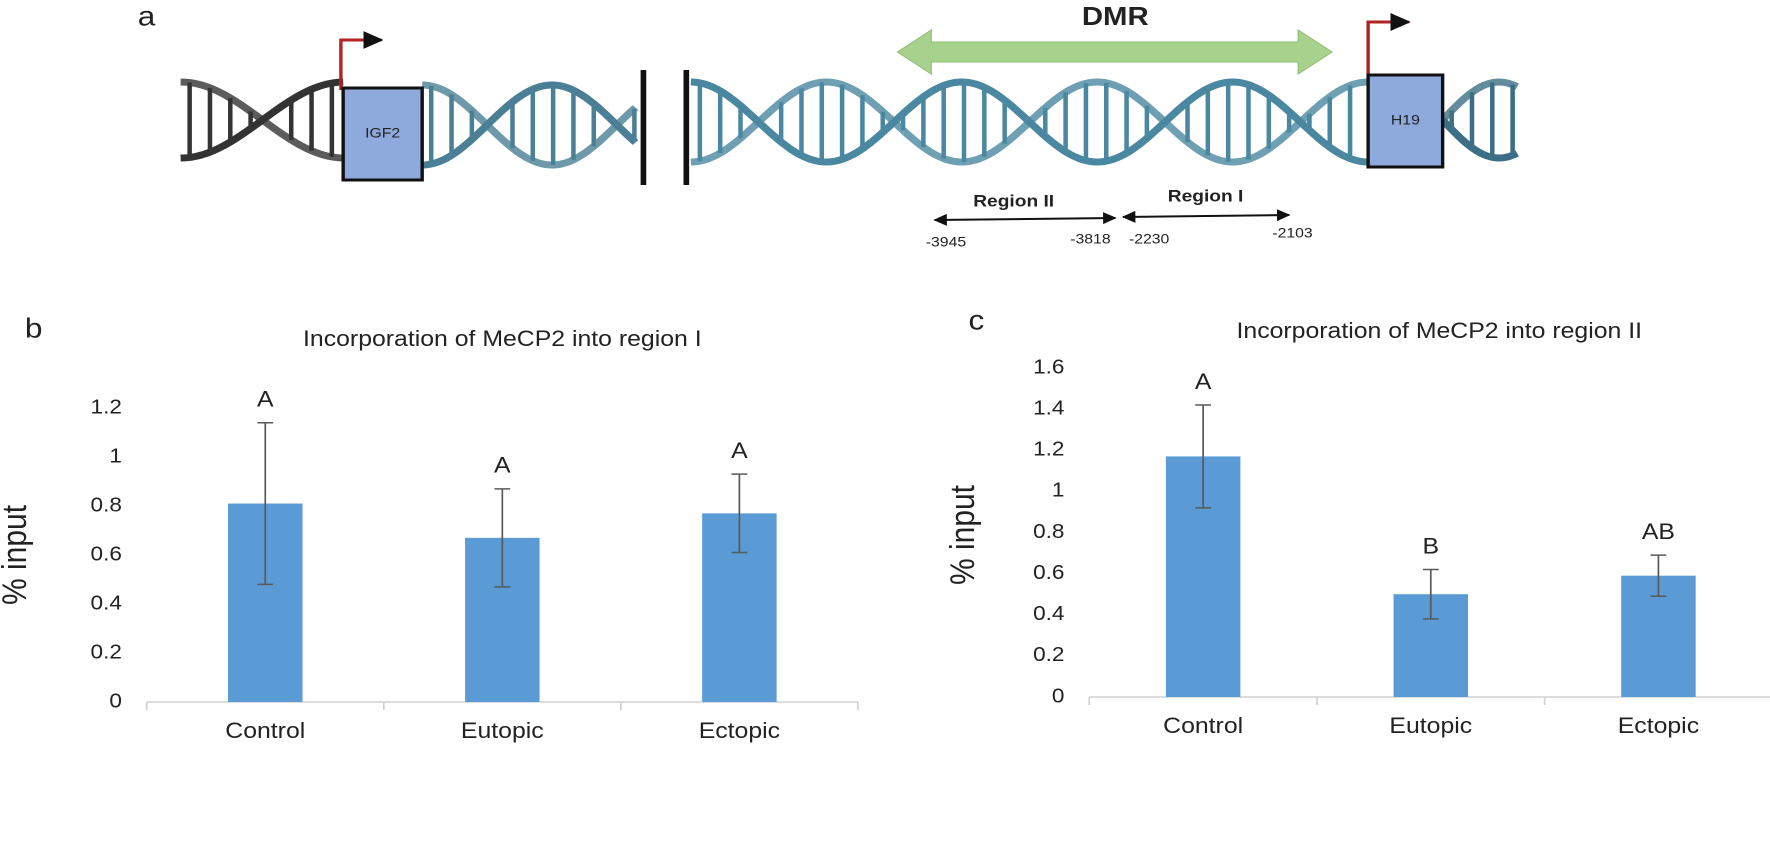 This screenshot has width=1770, height=843. Describe the element at coordinates (1048, 366) in the screenshot. I see `y-tick-label: 1.6` at that location.